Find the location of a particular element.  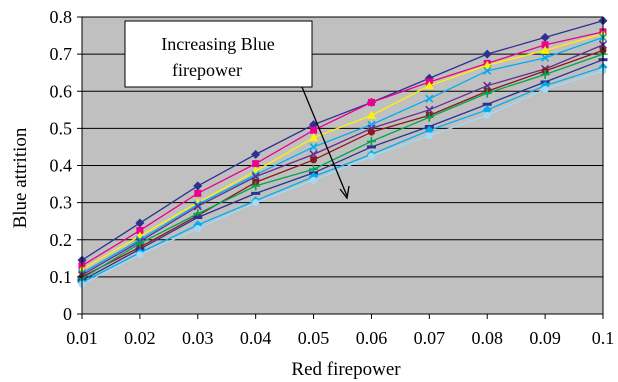

x-axis-title: Red firepower is located at coordinates (346, 369).